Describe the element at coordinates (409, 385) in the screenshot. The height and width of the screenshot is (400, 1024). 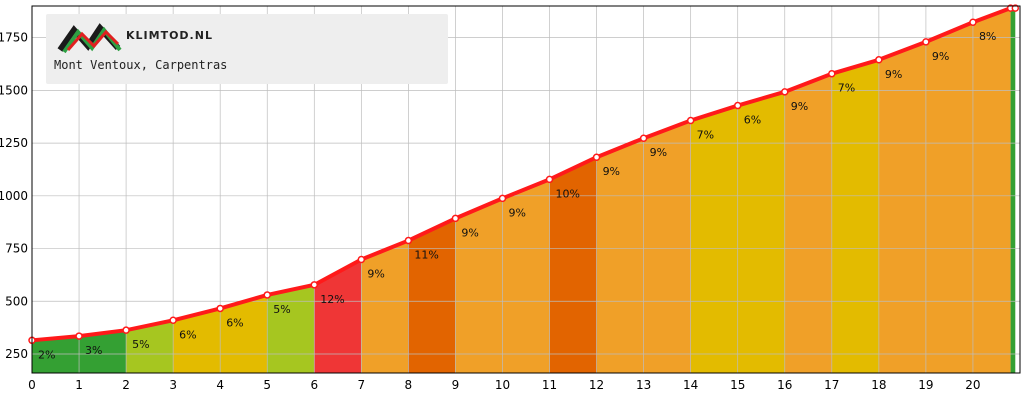
I see `x-tick-label-8: 8` at that location.